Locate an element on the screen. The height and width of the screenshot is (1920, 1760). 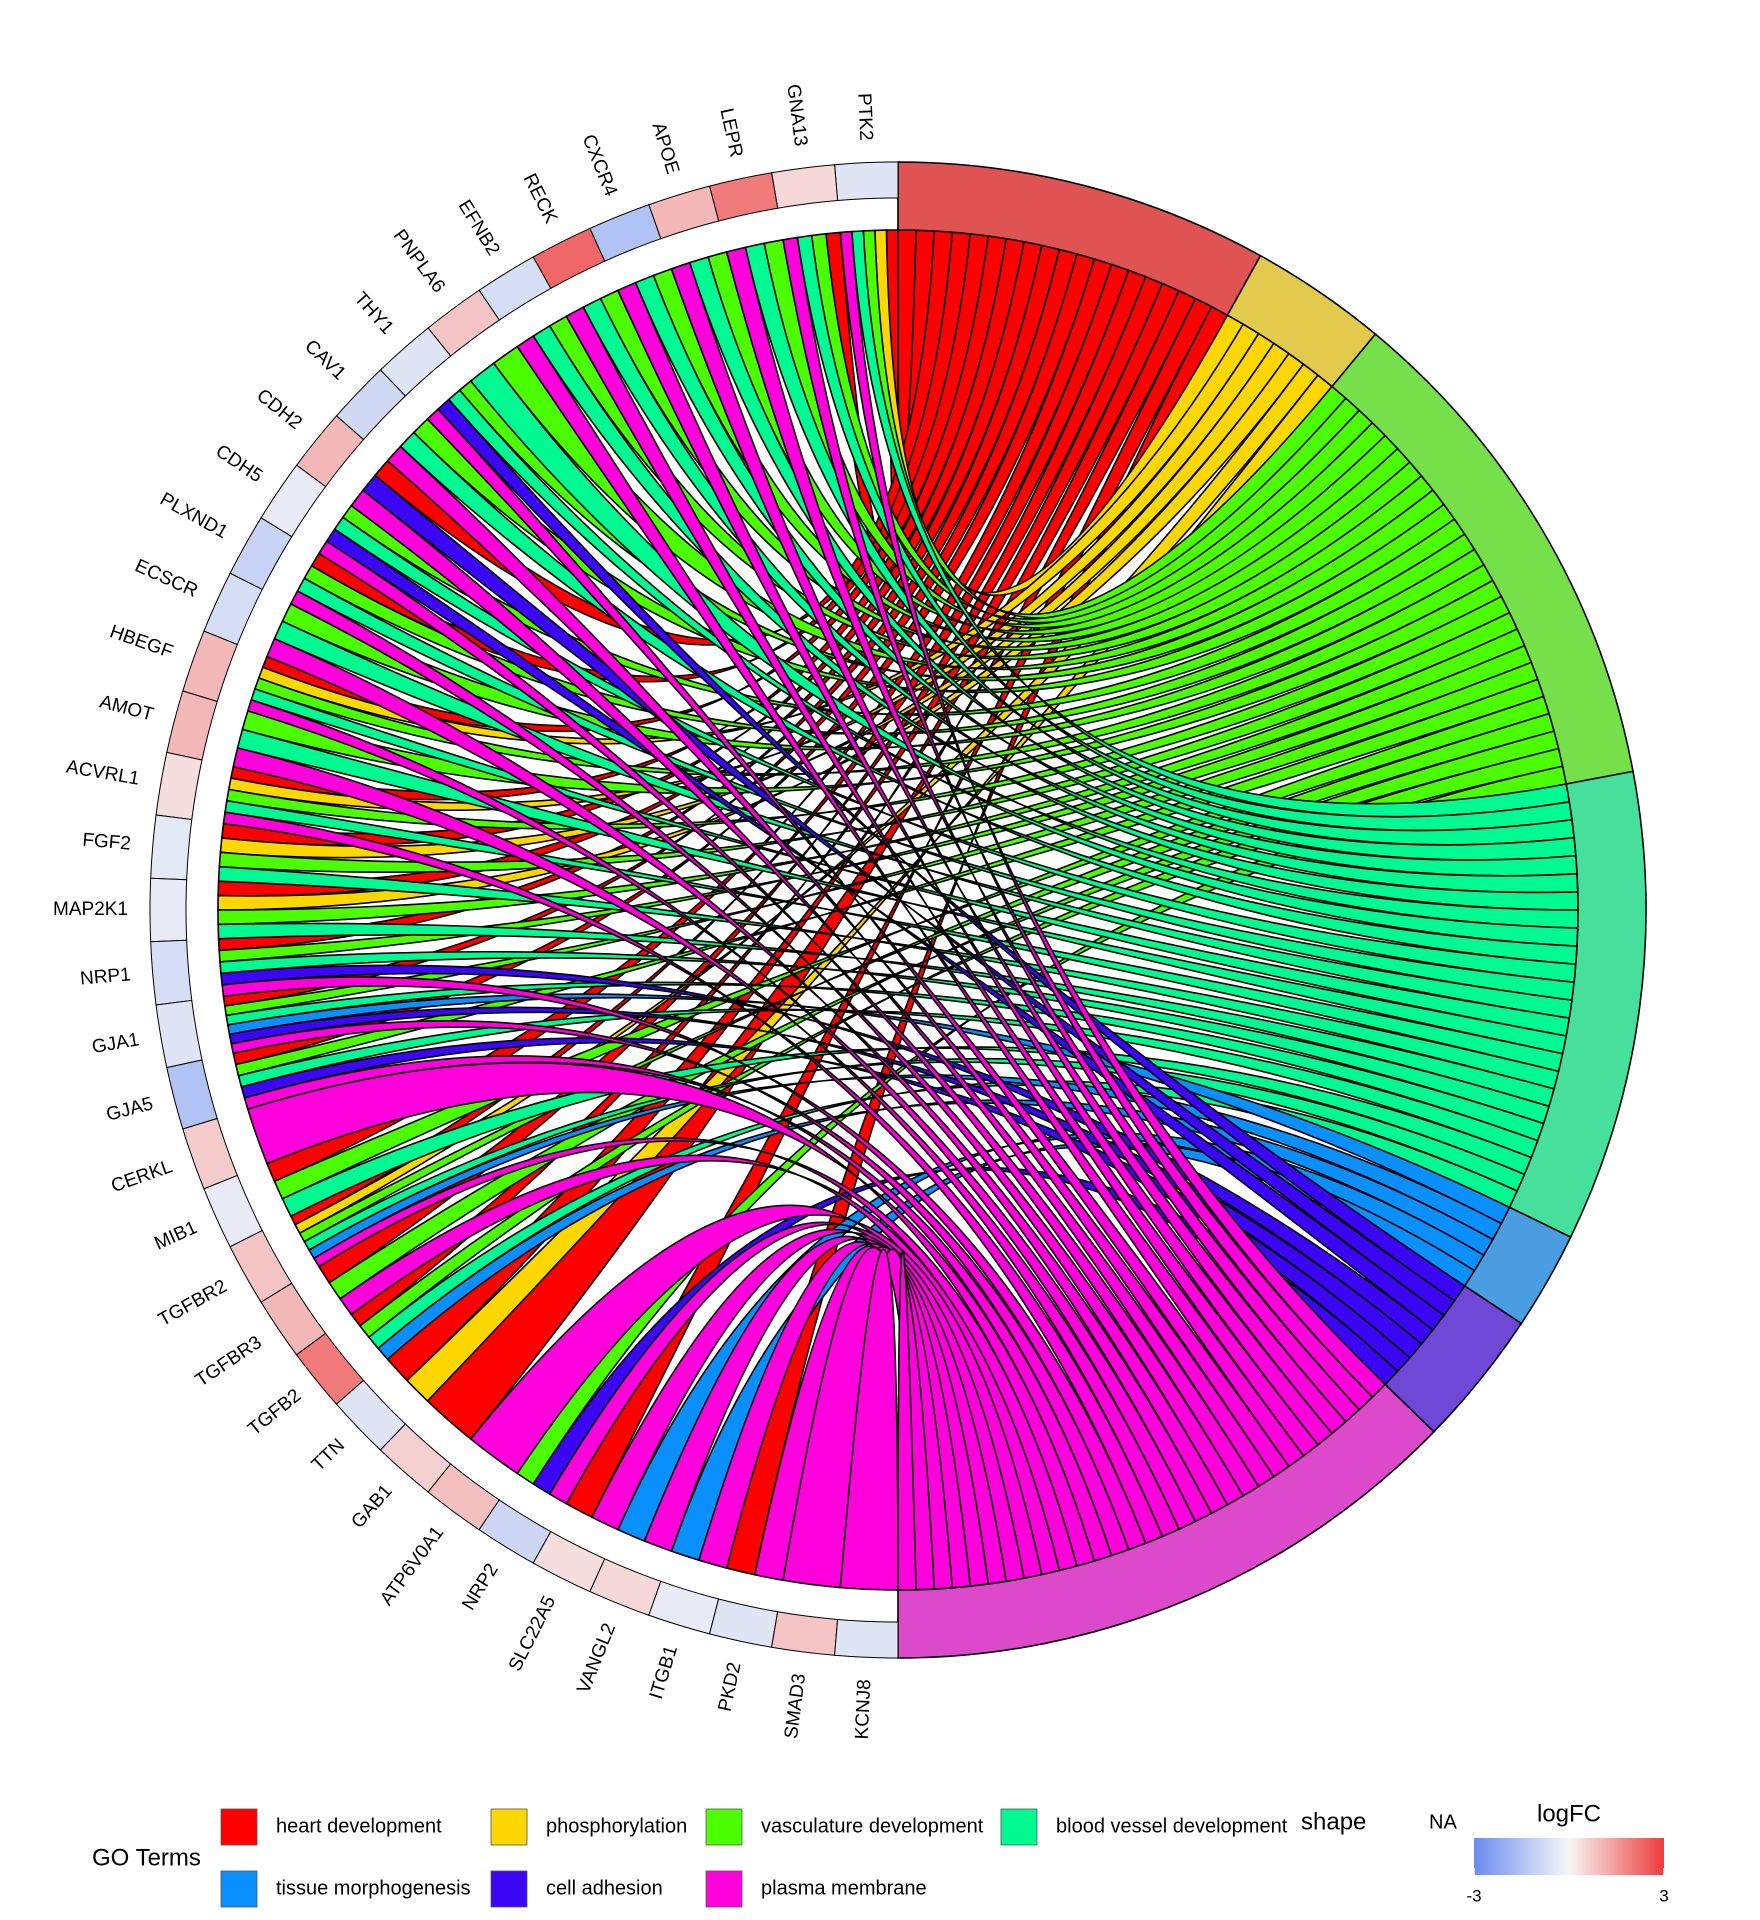
gene-label: CAV1 is located at coordinates (324, 360).